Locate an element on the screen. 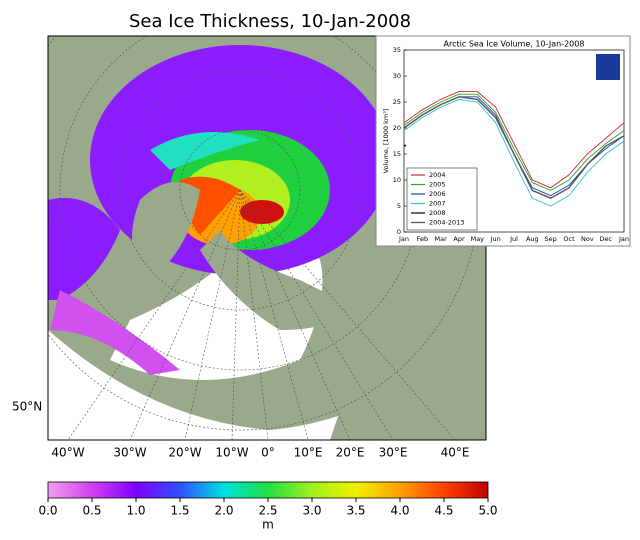 Image resolution: width=640 pixels, height=540 pixels. colorbar-label: m is located at coordinates (268, 525).